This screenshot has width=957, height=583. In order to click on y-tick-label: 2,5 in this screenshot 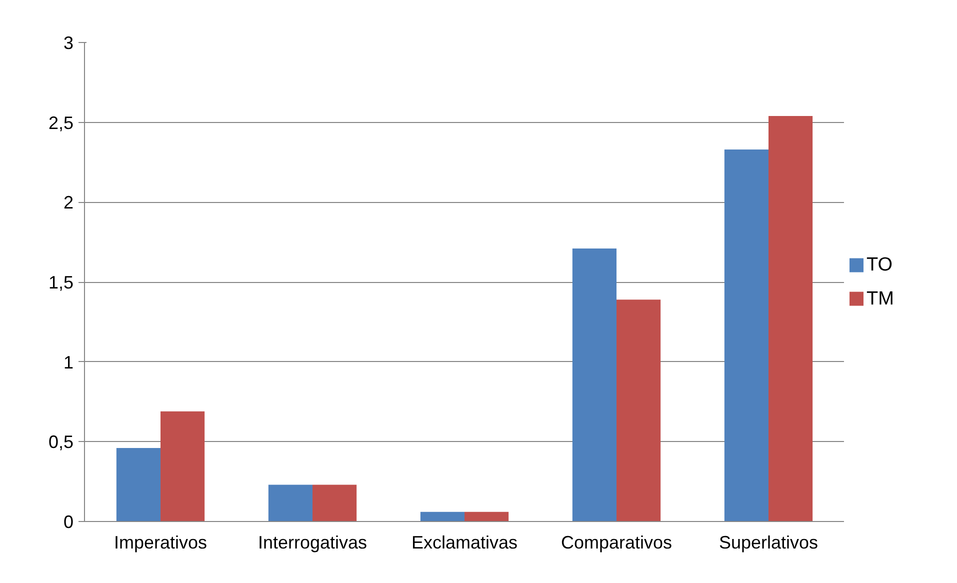, I will do `click(61, 122)`.